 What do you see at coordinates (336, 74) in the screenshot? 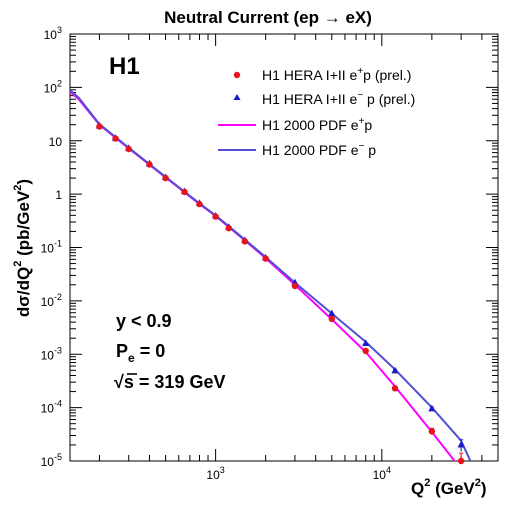
I see `legend-label-eplus-data: H1 HERA I+II e+p (prel.)` at bounding box center [336, 74].